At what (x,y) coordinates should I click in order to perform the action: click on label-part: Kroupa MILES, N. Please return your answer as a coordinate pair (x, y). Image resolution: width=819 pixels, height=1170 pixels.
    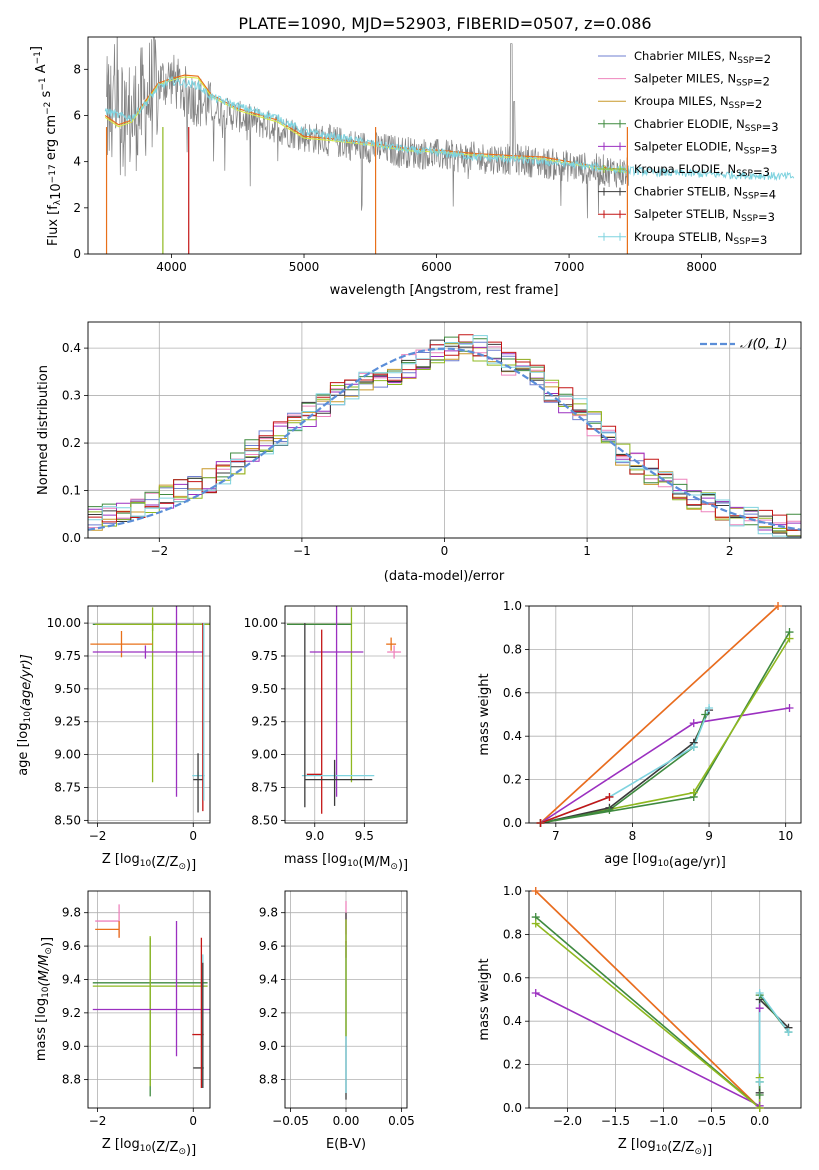
    Looking at the image, I should click on (681, 101).